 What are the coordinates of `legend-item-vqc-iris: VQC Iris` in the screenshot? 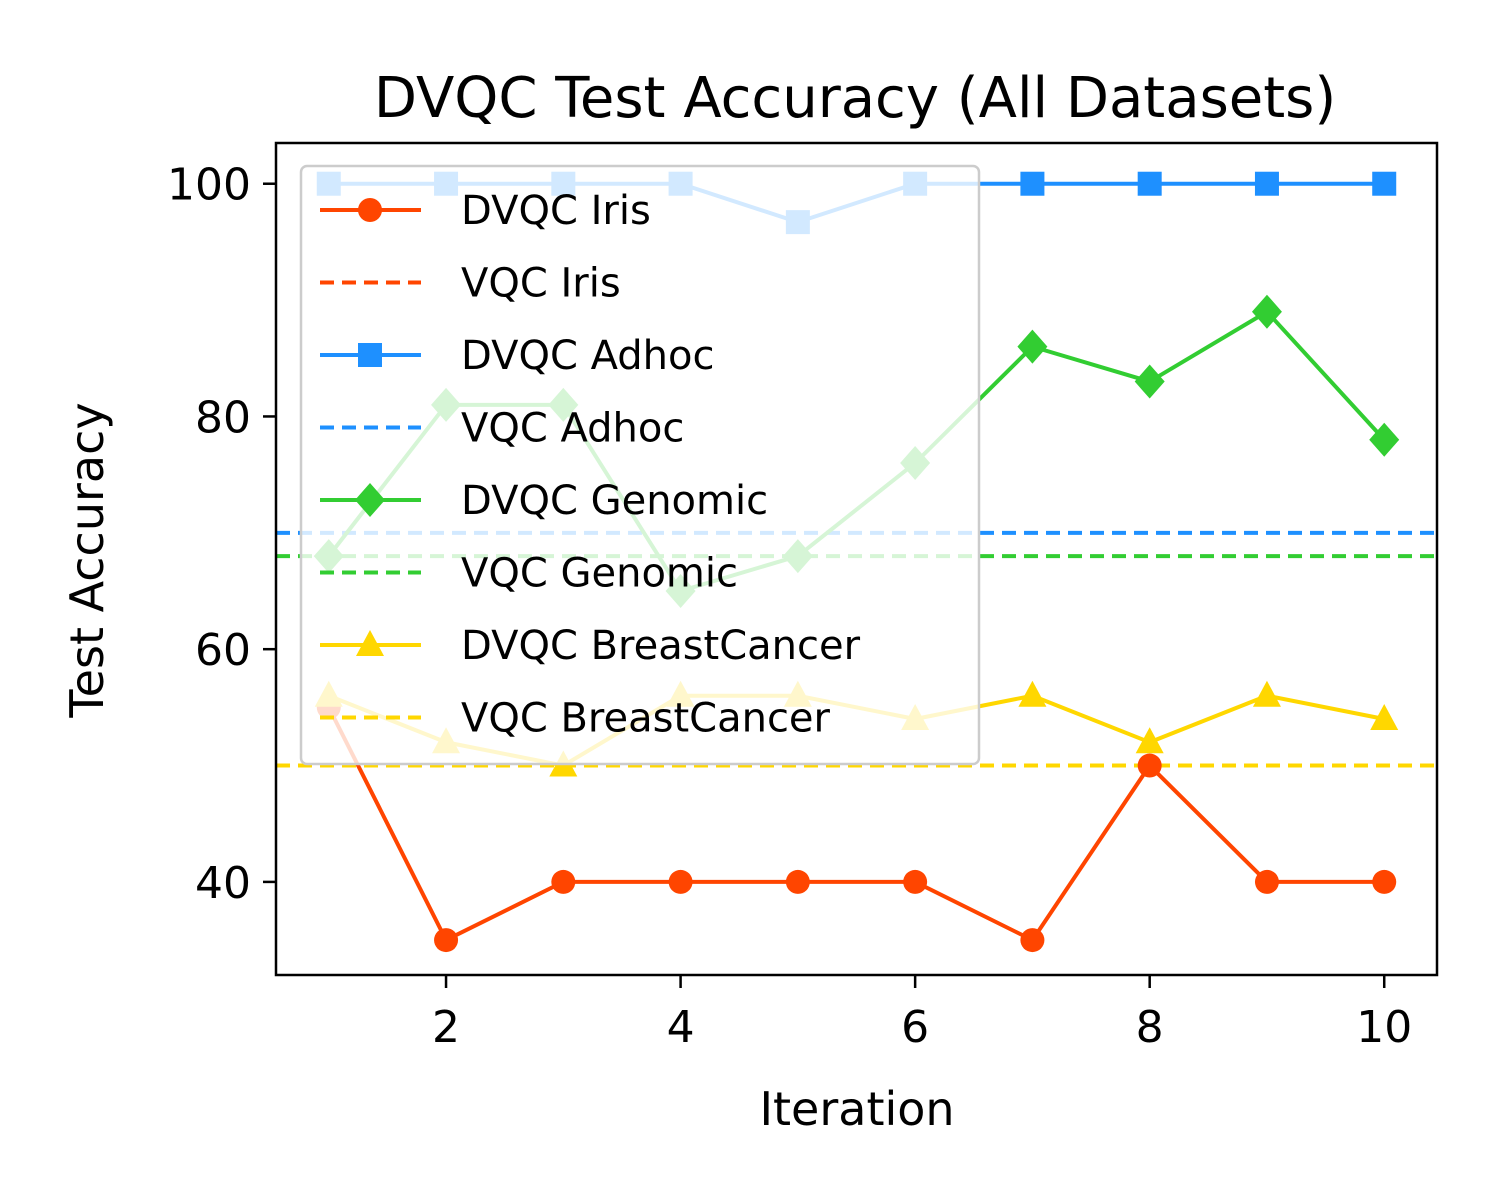 It's located at (470, 284).